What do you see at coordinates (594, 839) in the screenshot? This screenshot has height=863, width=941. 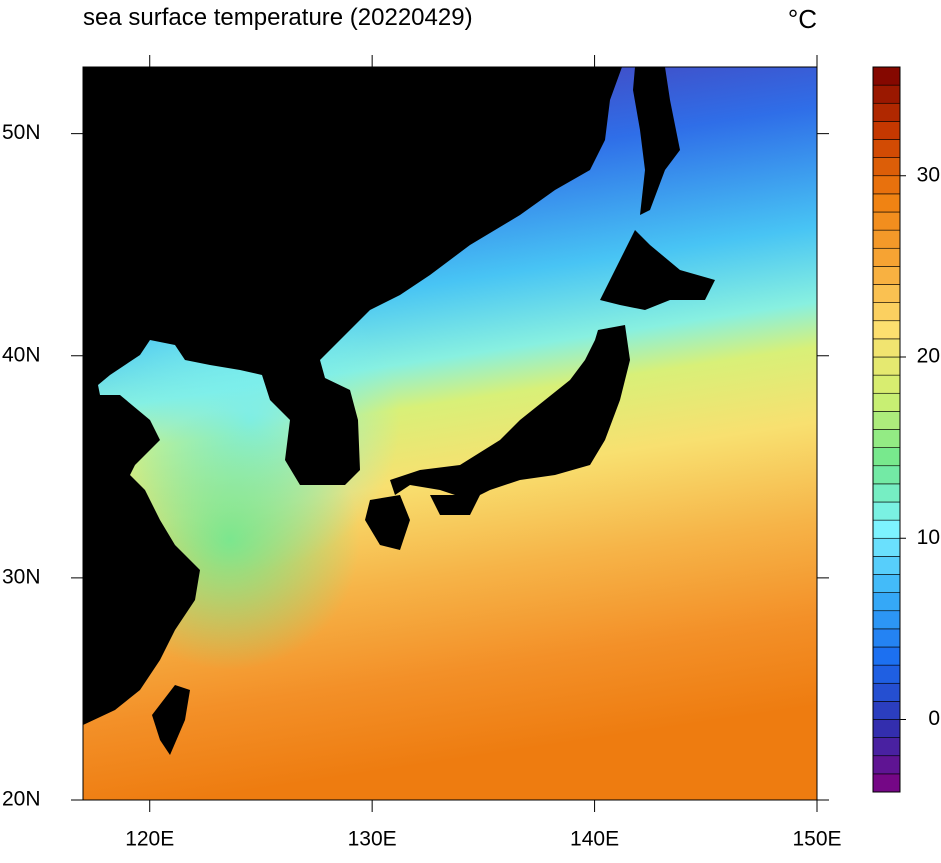 I see `x-tick-label: 140E` at bounding box center [594, 839].